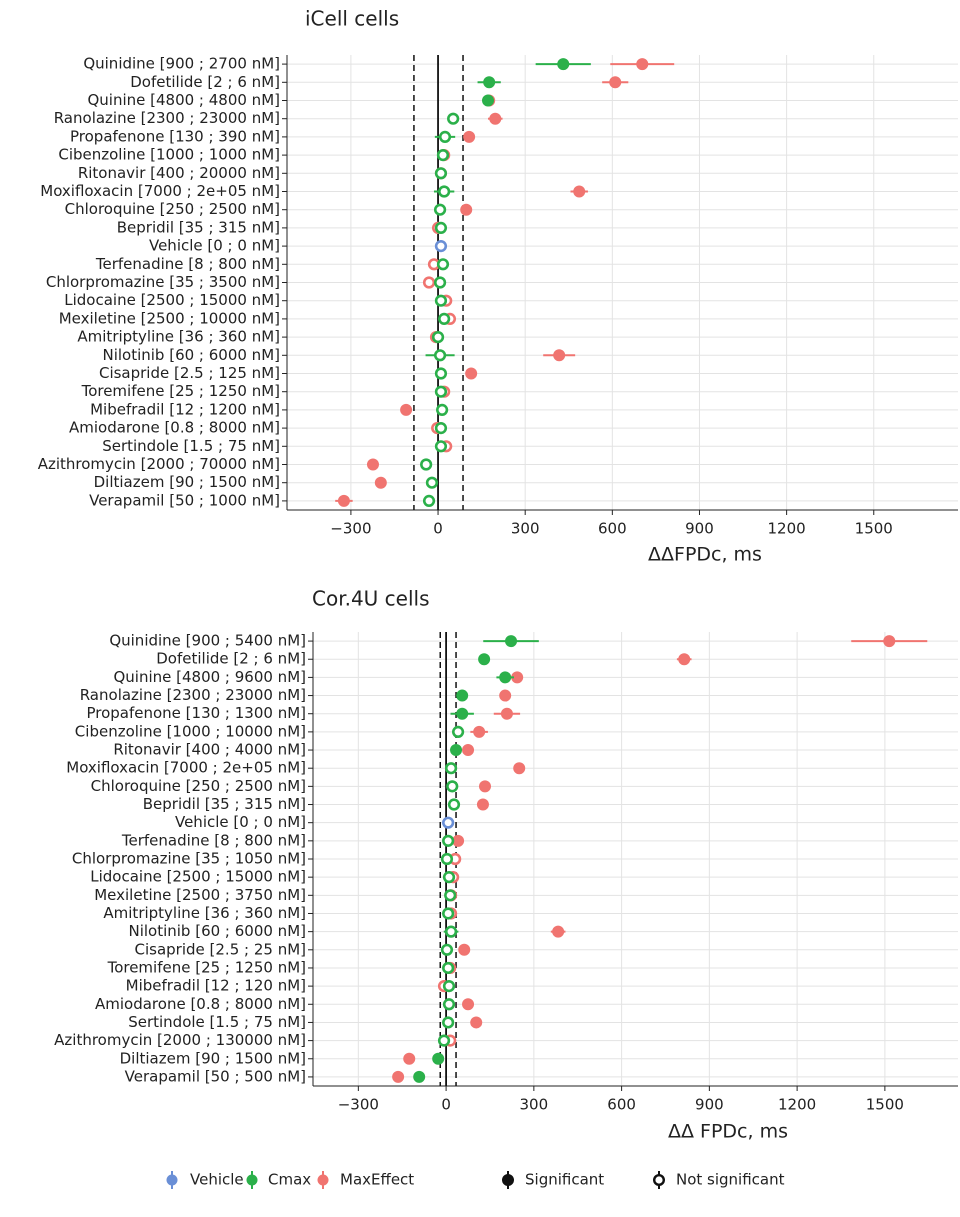 The height and width of the screenshot is (1217, 960). Describe the element at coordinates (160, 191) in the screenshot. I see `y-tick-label: Moxifloxacin [7000 ; 2e+05 nM]` at that location.